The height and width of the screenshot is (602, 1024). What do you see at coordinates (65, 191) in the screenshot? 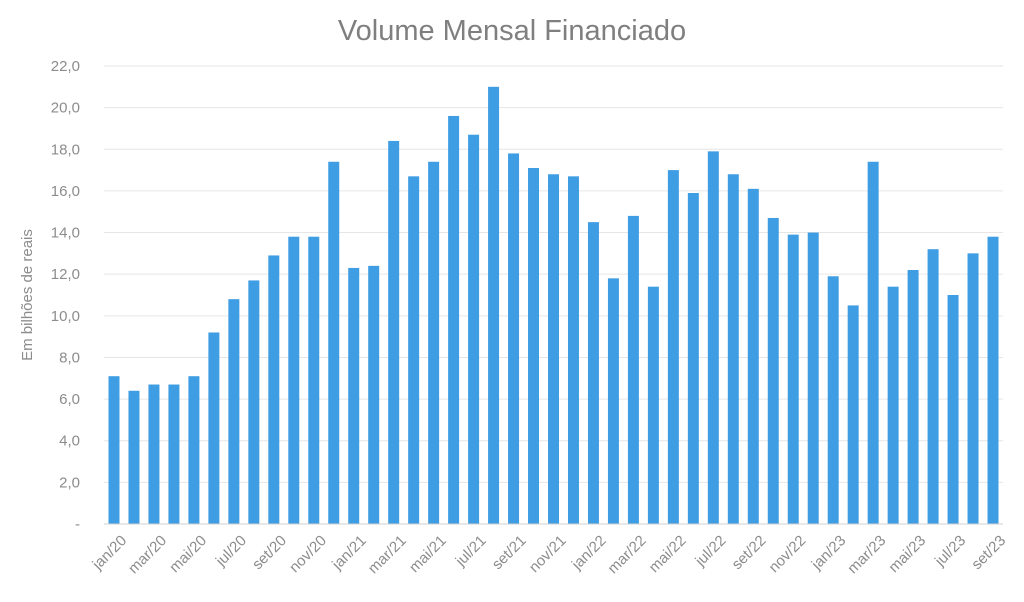
I see `y-tick-label: 16,0` at bounding box center [65, 191].